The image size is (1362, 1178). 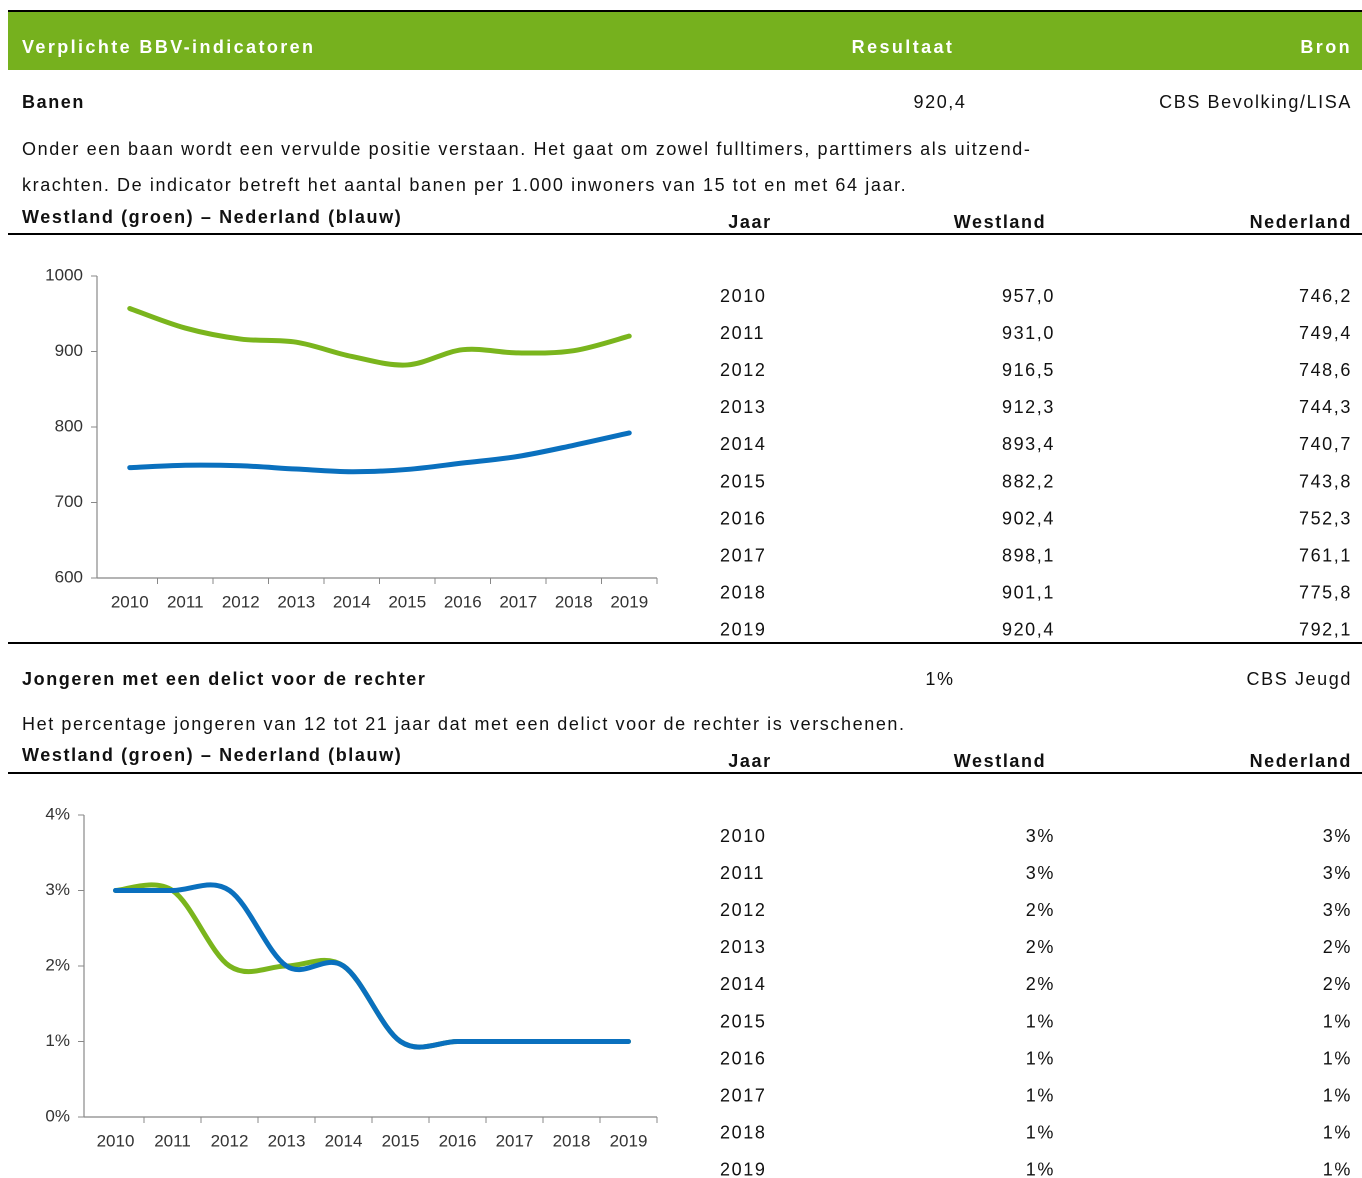 I want to click on table-cell: 902,4, so click(x=1028, y=518).